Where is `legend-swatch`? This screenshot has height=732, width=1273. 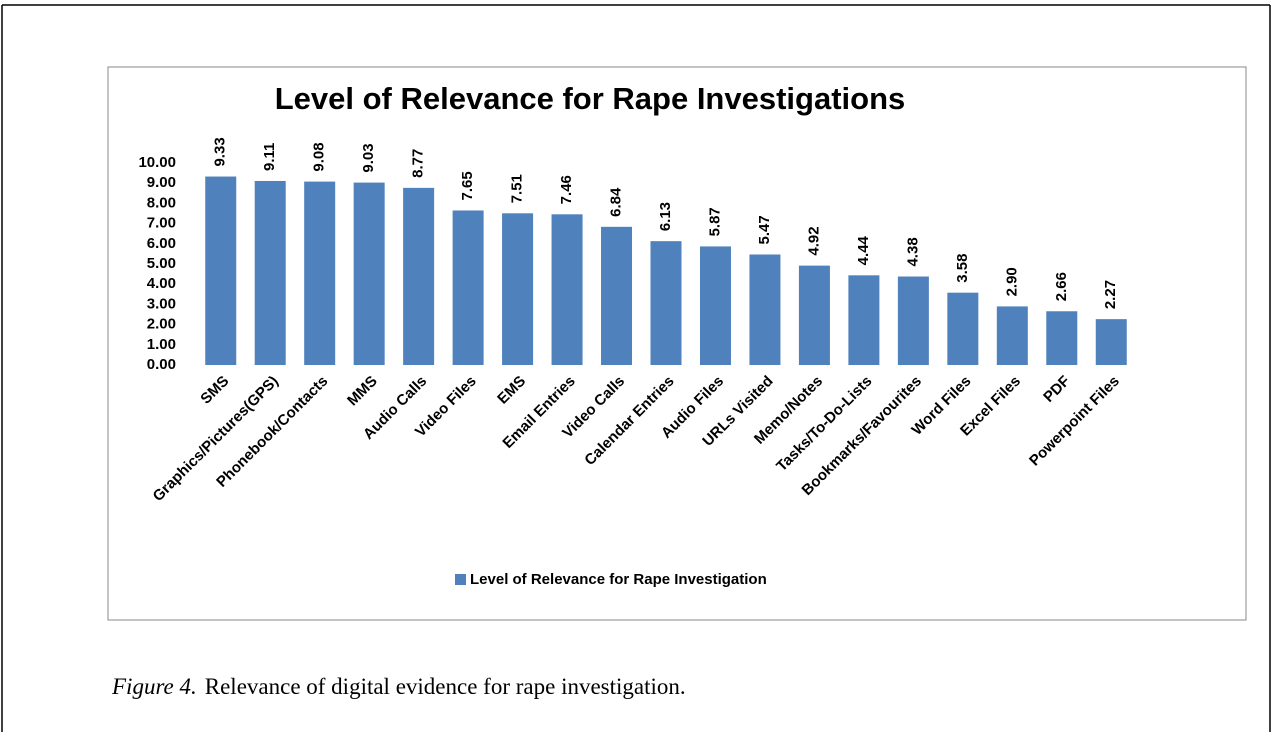 legend-swatch is located at coordinates (460, 579).